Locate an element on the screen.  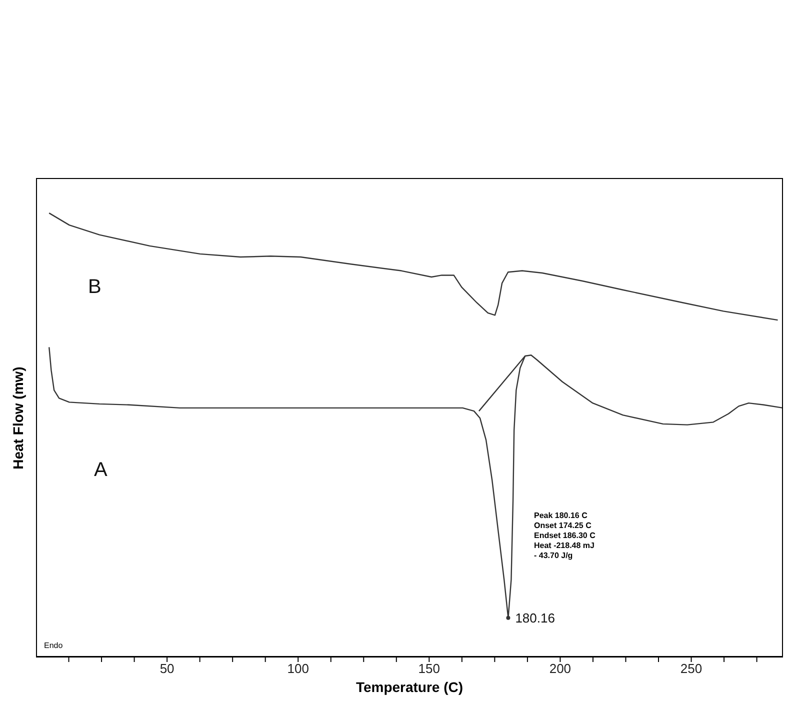
annotation: Endo is located at coordinates (53, 645).